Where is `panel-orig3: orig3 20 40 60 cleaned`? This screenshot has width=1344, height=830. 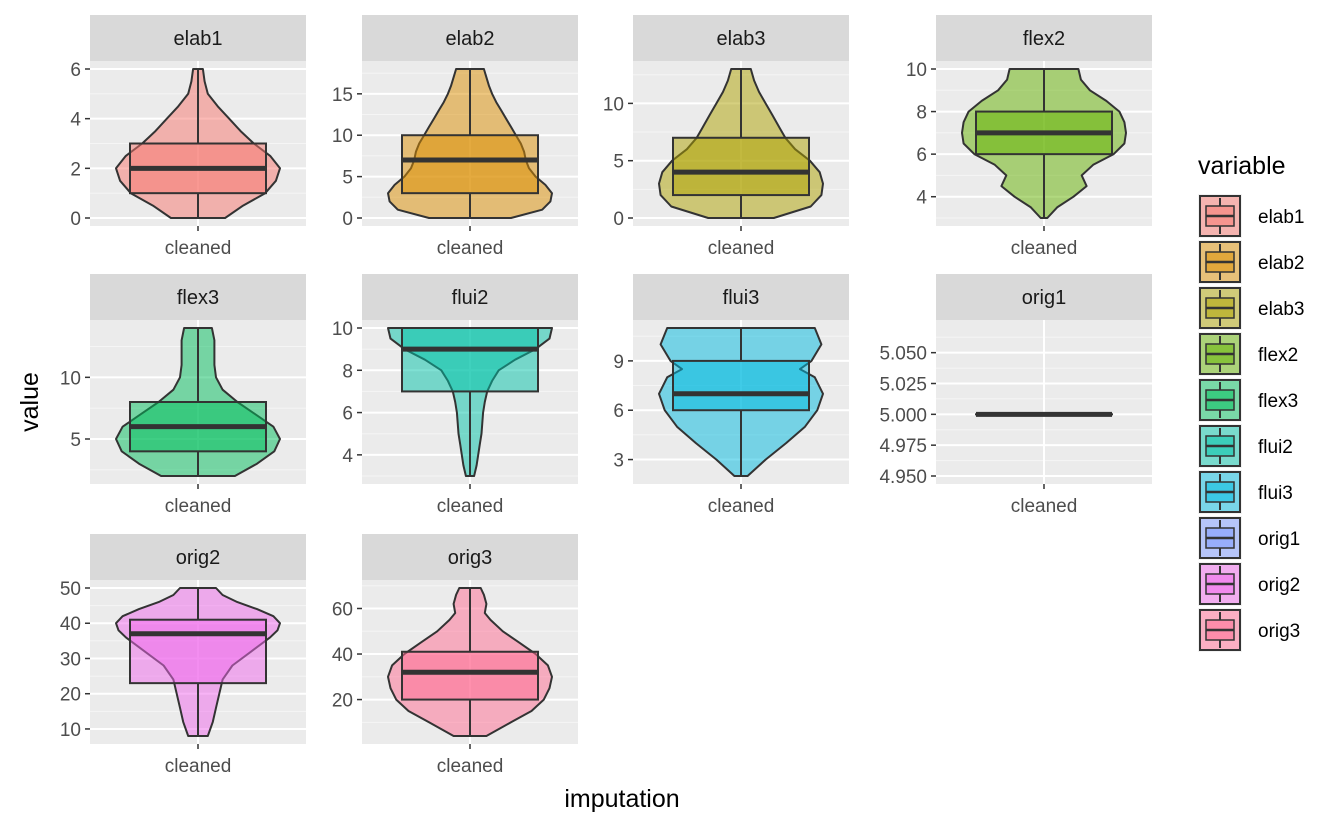
panel-orig3: orig3 20 40 60 cleaned is located at coordinates (455, 655).